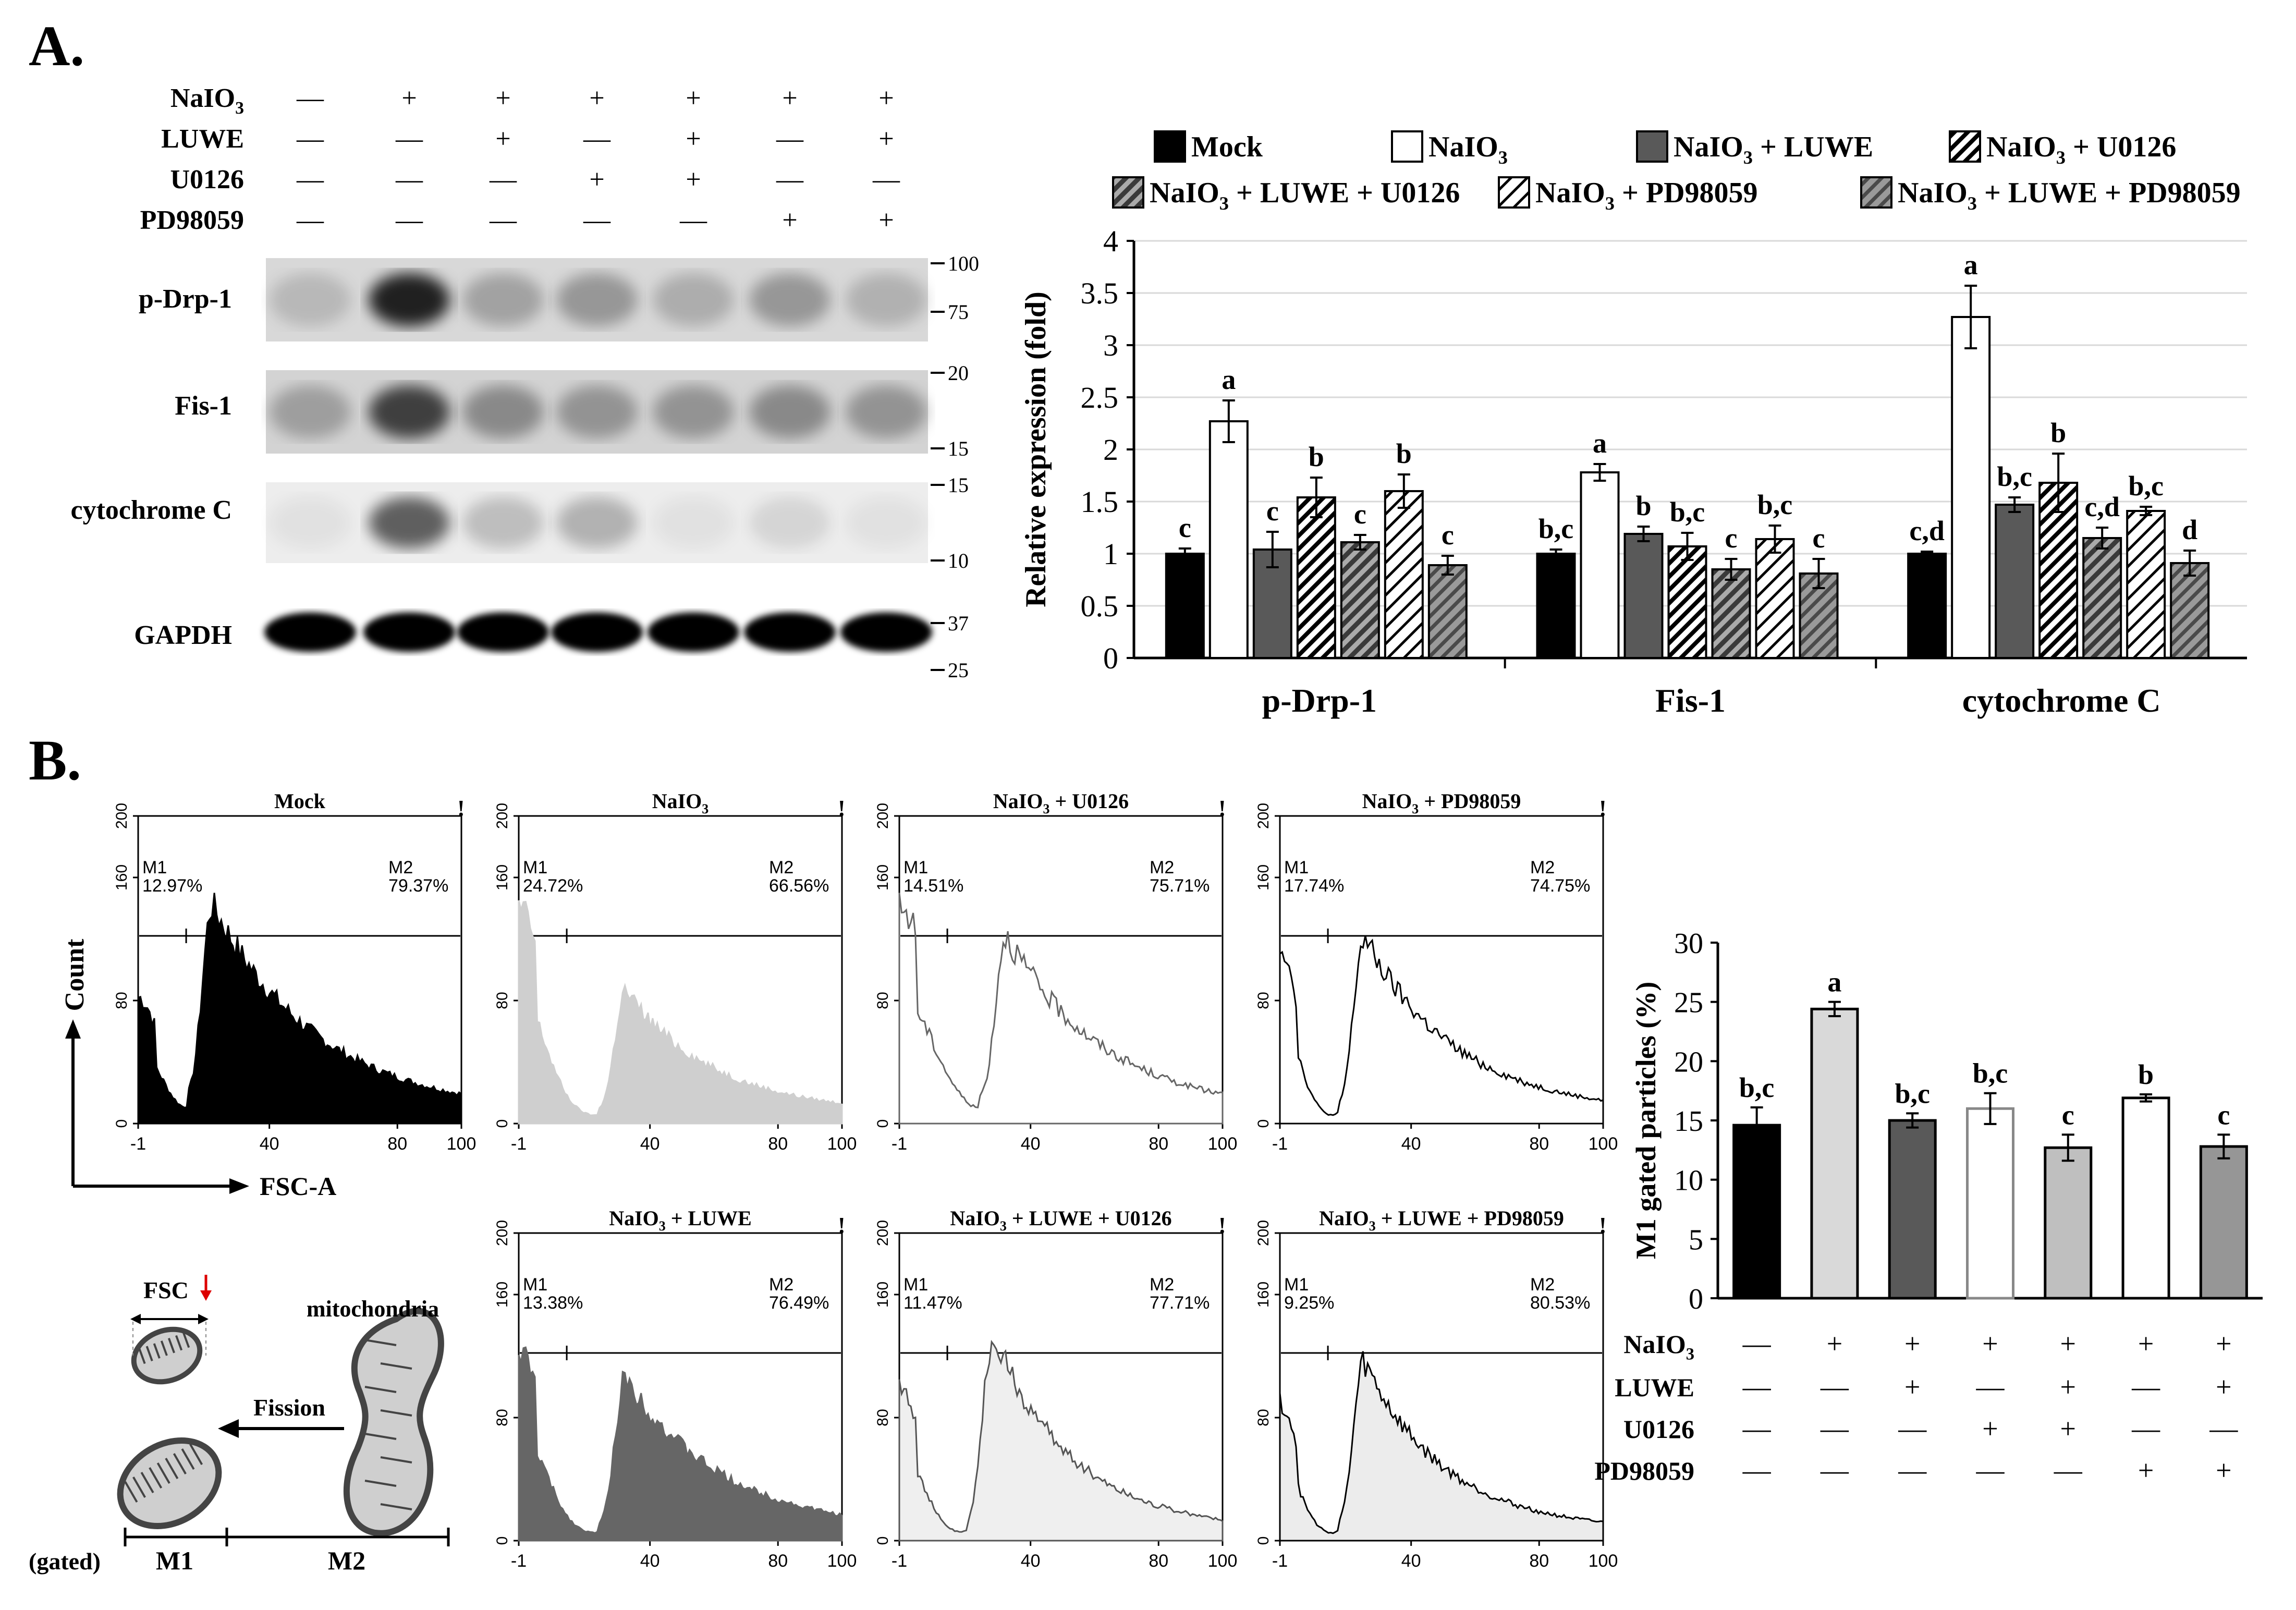 This screenshot has height=1610, width=2296. I want to click on y-tick-label: 3, so click(1110, 345).